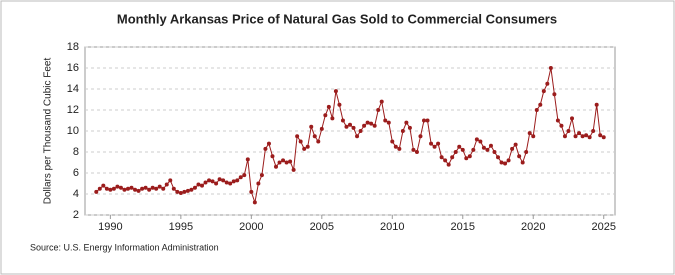  What do you see at coordinates (76, 215) in the screenshot?
I see `y-tick-label: 2` at bounding box center [76, 215].